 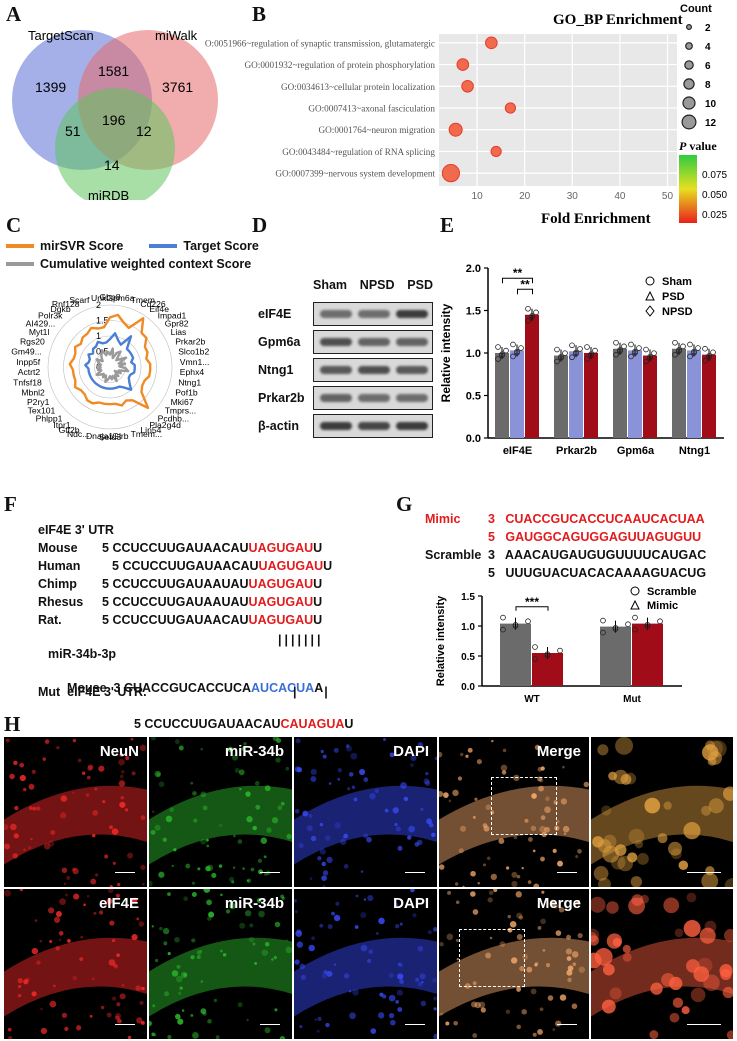 I want to click on y-tick-label: 1.0, so click(x=473, y=354).